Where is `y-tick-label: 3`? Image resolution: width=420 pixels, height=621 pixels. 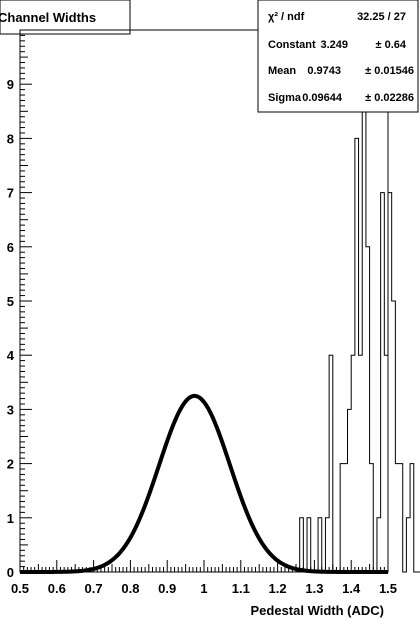
y-tick-label: 3 is located at coordinates (10, 409).